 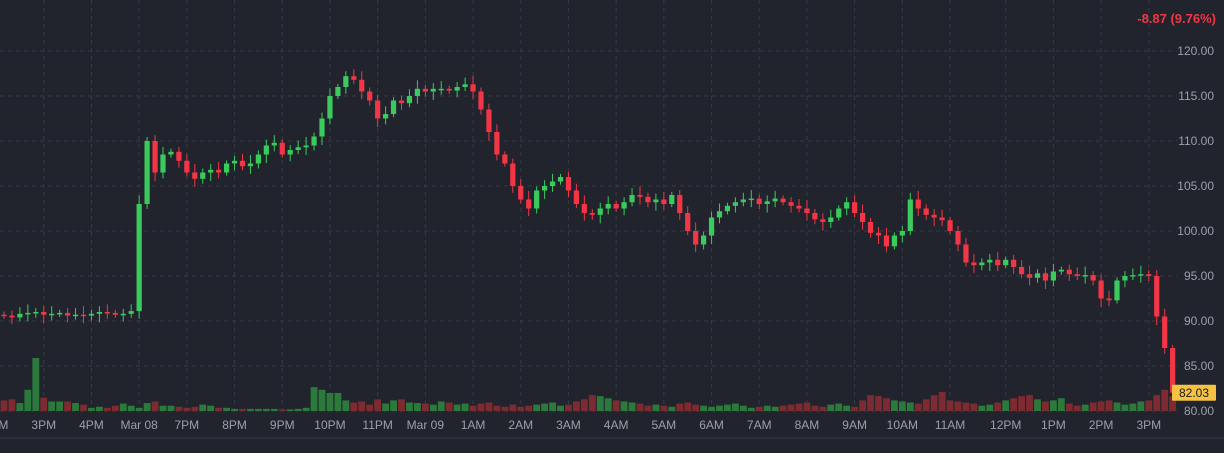 What do you see at coordinates (377, 425) in the screenshot?
I see `x-tick-label: 11PM` at bounding box center [377, 425].